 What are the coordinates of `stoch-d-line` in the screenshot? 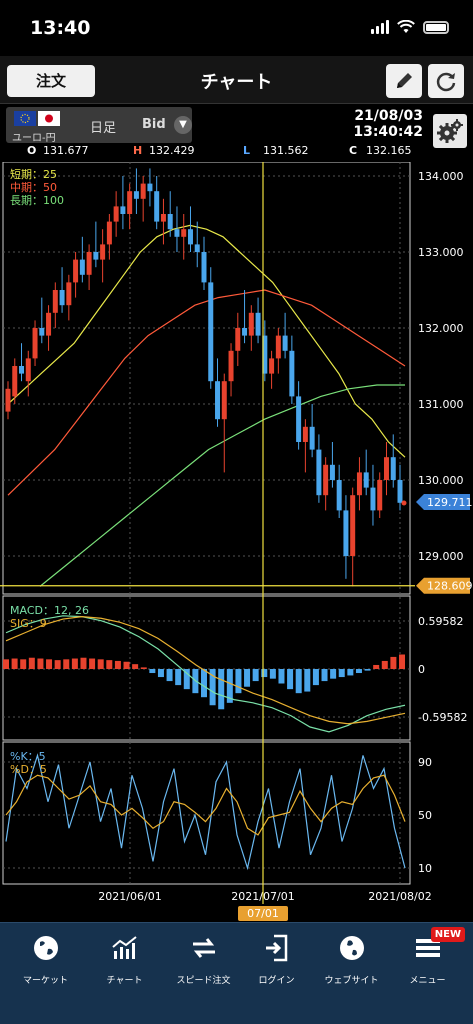 It's located at (205, 805).